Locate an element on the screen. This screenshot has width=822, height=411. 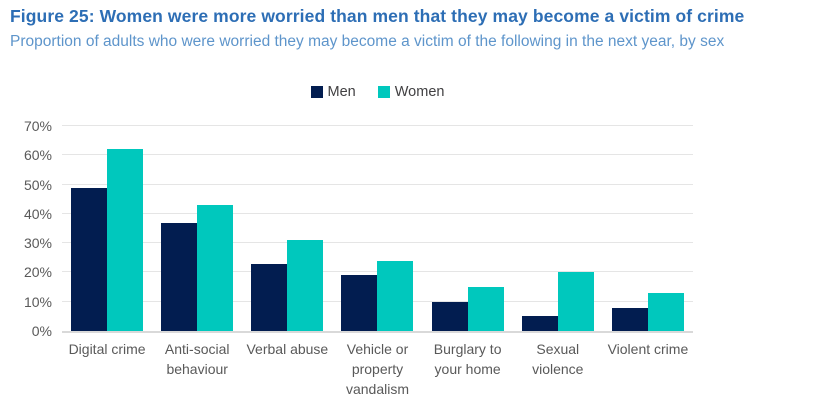
x-axis-label: Violent crime is located at coordinates (648, 349).